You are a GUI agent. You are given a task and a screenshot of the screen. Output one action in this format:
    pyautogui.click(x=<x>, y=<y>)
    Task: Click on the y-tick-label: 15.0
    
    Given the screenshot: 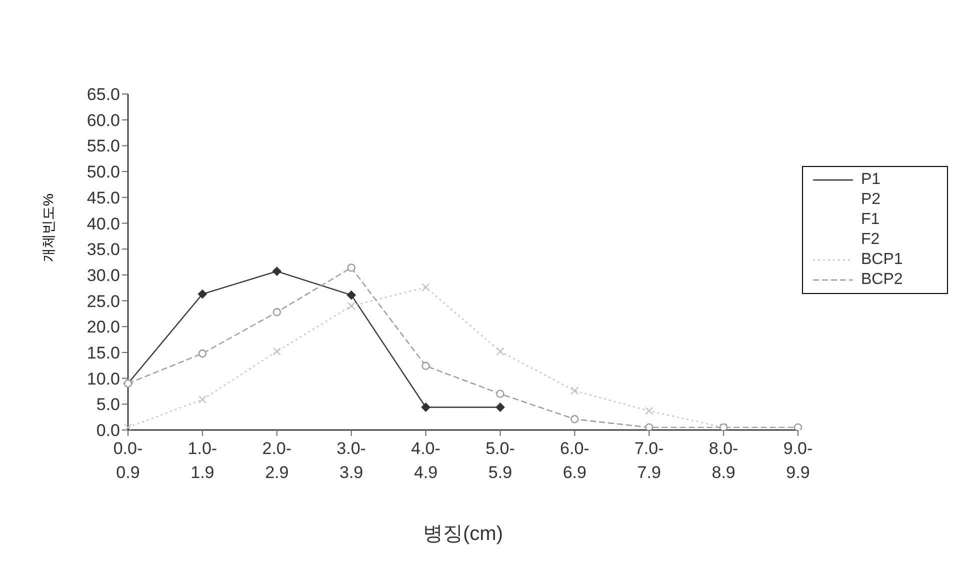 What is the action you would take?
    pyautogui.click(x=103, y=352)
    